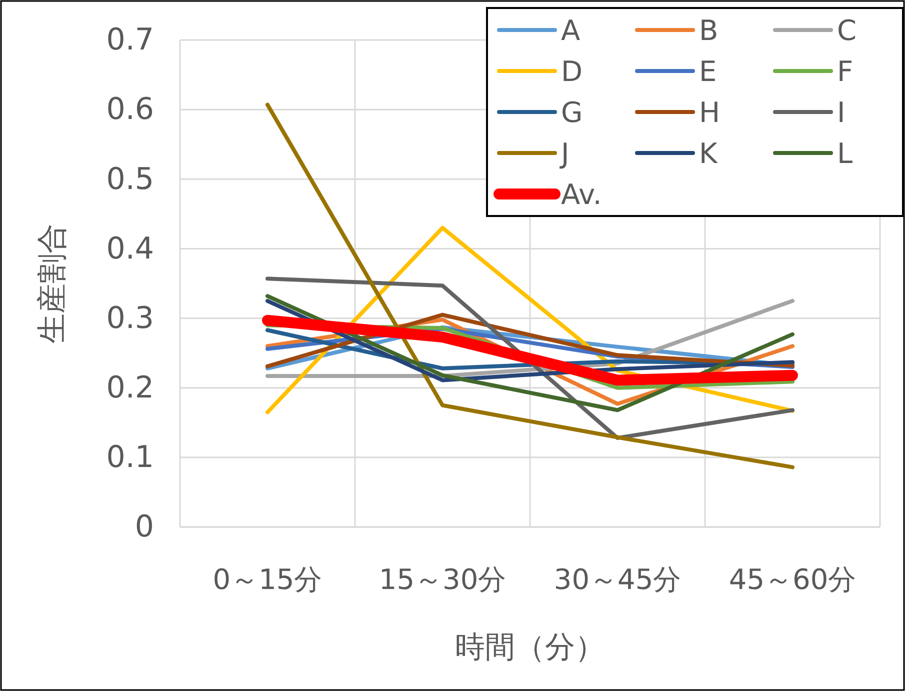 This screenshot has height=691, width=905. What do you see at coordinates (572, 71) in the screenshot?
I see `legend-label: D` at bounding box center [572, 71].